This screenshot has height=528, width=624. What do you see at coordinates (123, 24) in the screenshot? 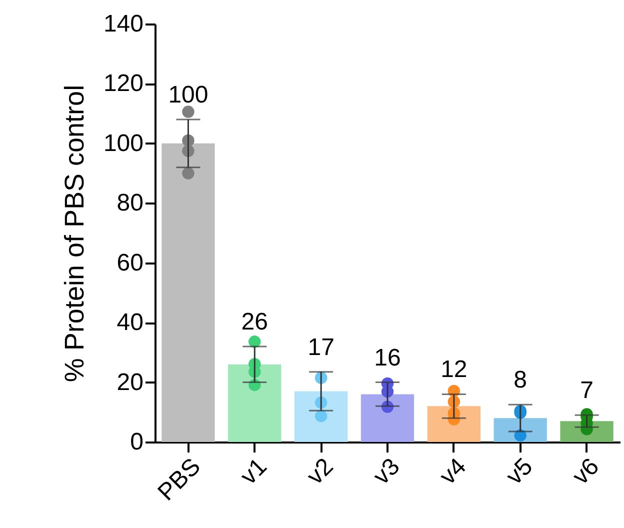
I see `y-tick-label: 140` at bounding box center [123, 24].